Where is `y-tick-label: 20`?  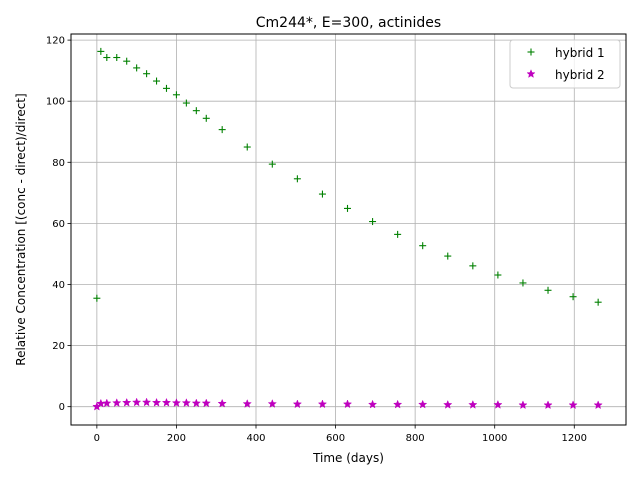 y-tick-label: 20 is located at coordinates (58, 346).